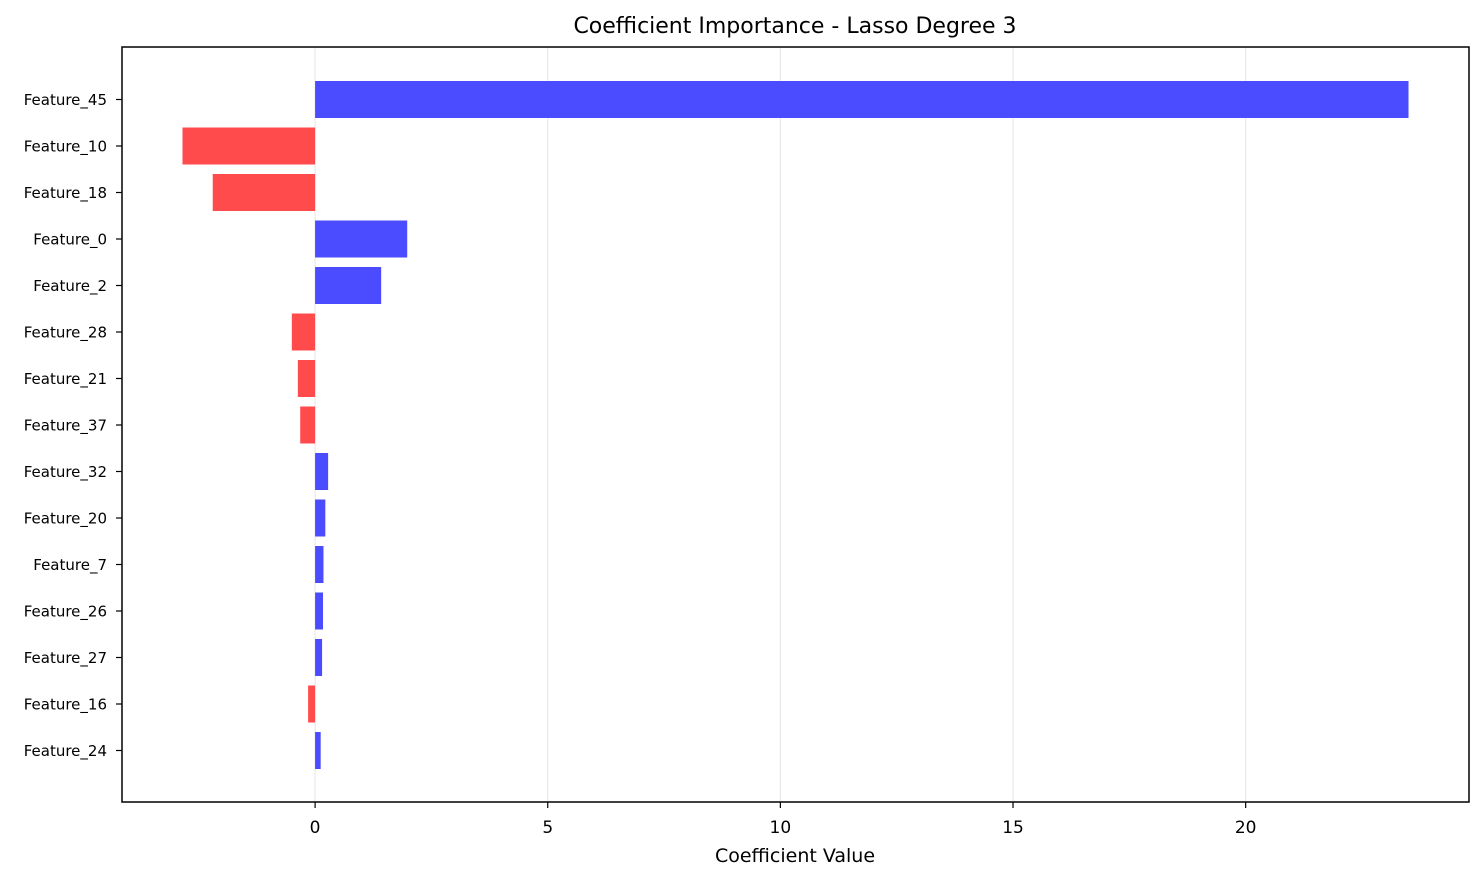  I want to click on y-tick-label: Feature_21, so click(65, 379).